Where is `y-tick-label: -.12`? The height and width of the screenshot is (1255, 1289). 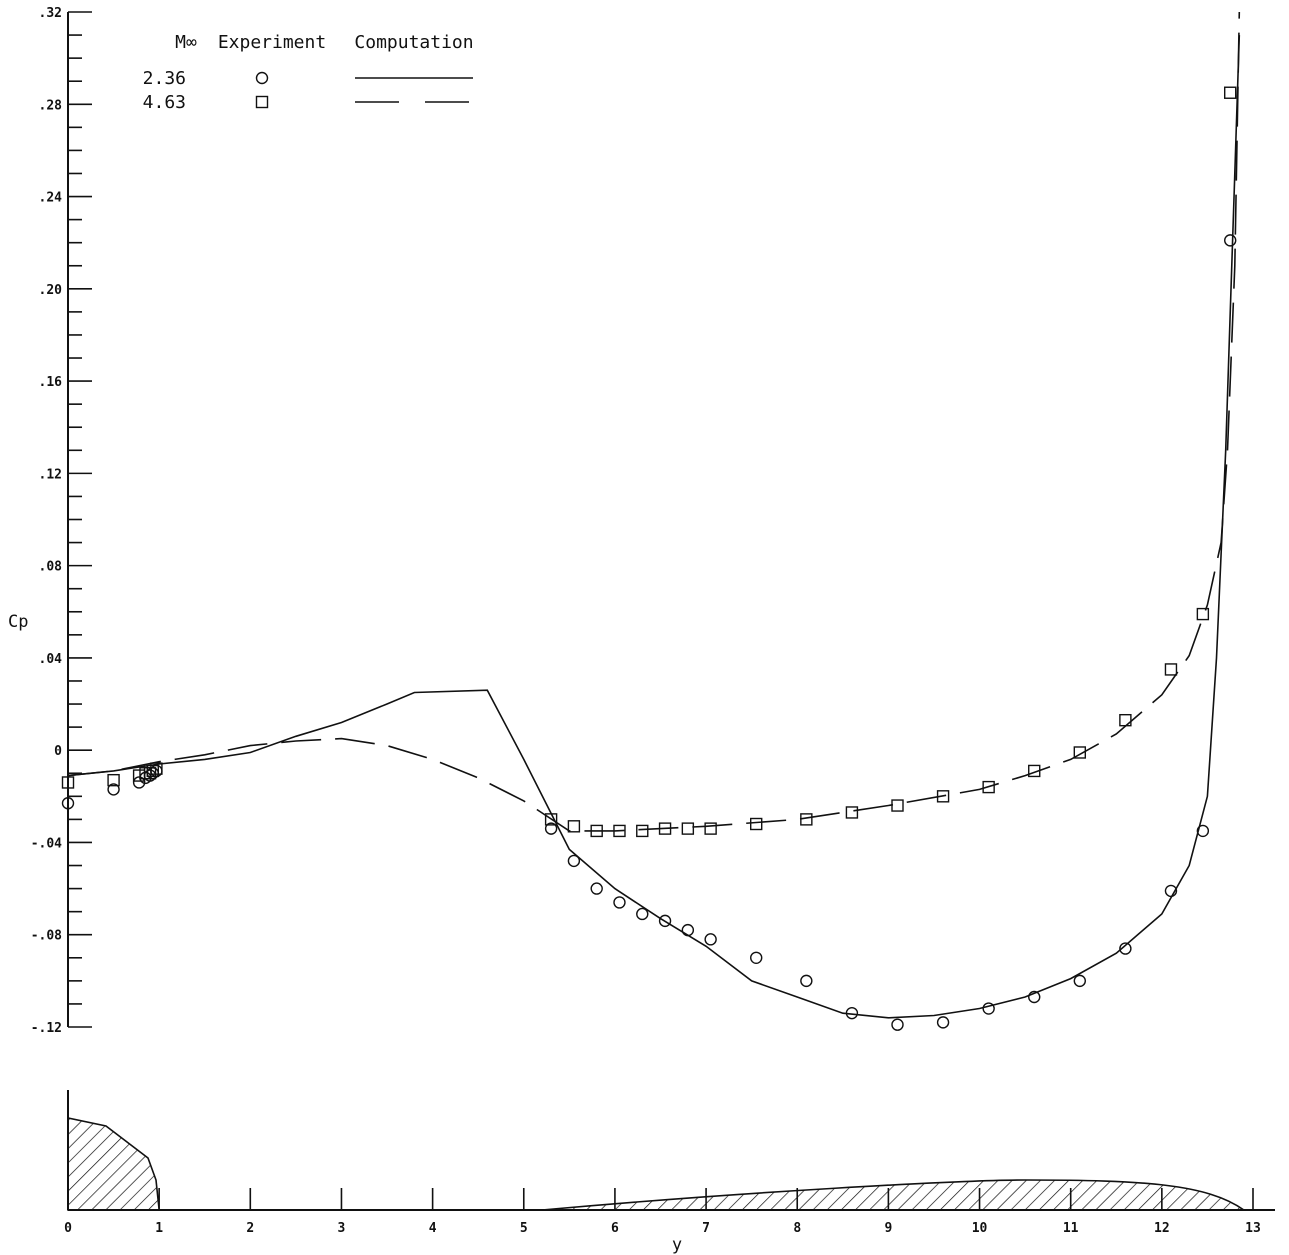
y-tick-label: -.12 is located at coordinates (46, 1028).